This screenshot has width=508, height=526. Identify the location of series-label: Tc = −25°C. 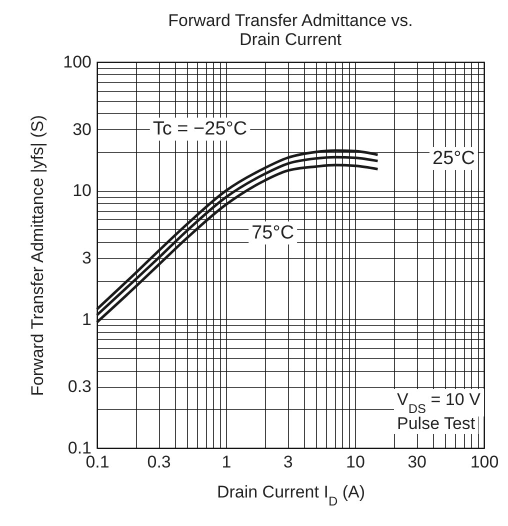
(200, 129).